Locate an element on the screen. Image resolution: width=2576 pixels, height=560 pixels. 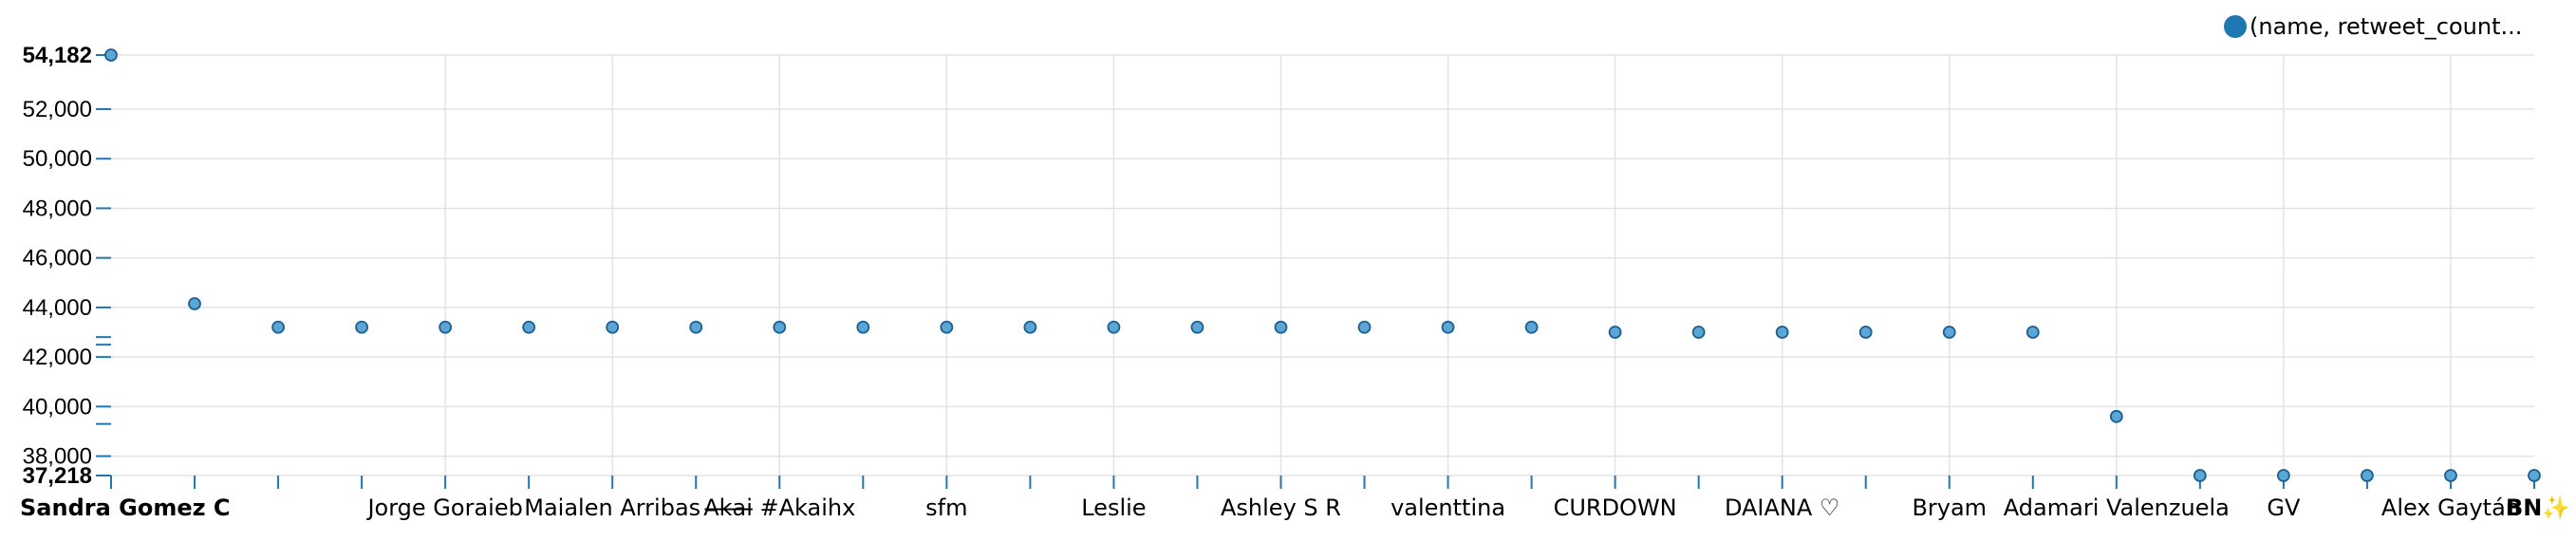
x-tick-label: A̶k̶a̶i̶ #Akaihx is located at coordinates (779, 508).